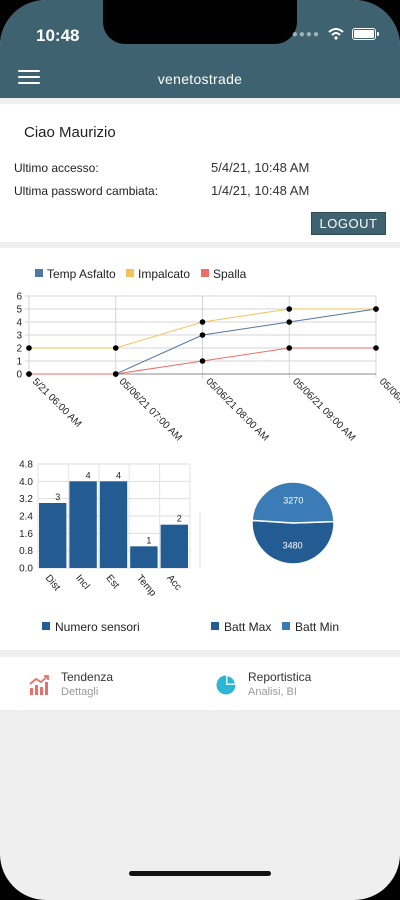 The height and width of the screenshot is (900, 400). What do you see at coordinates (305, 34) in the screenshot?
I see `cellular-signal-icon: ●●●●` at bounding box center [305, 34].